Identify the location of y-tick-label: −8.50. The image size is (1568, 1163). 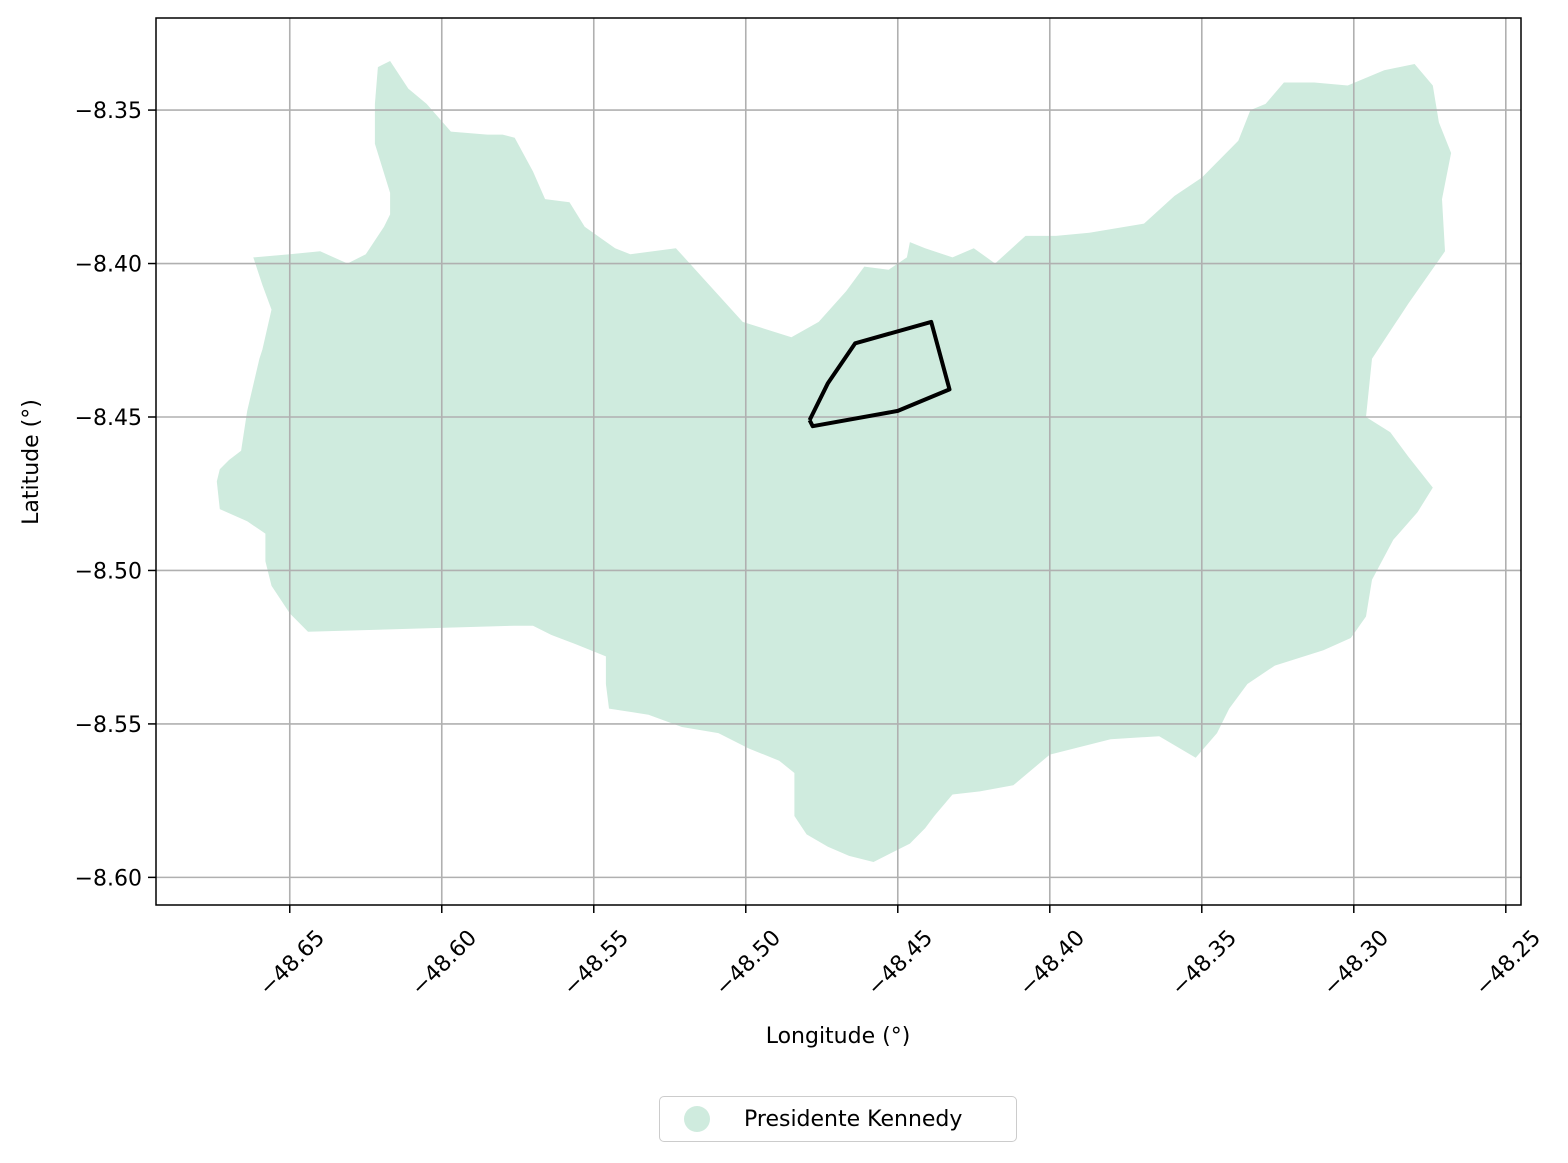
(108, 571).